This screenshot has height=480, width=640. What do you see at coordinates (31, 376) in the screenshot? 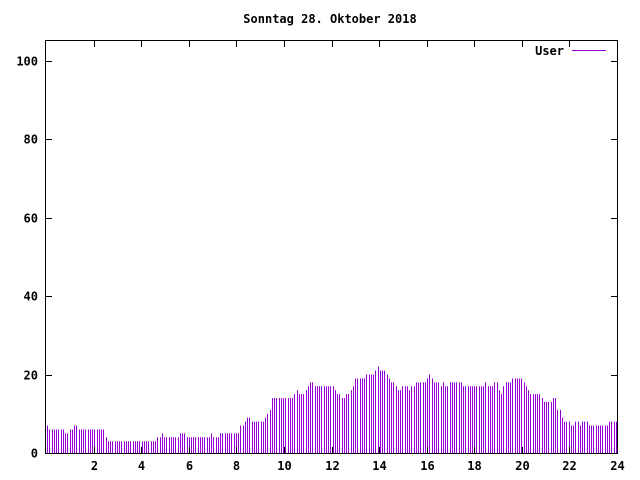
I see `y-tick-label-20: 20` at bounding box center [31, 376].